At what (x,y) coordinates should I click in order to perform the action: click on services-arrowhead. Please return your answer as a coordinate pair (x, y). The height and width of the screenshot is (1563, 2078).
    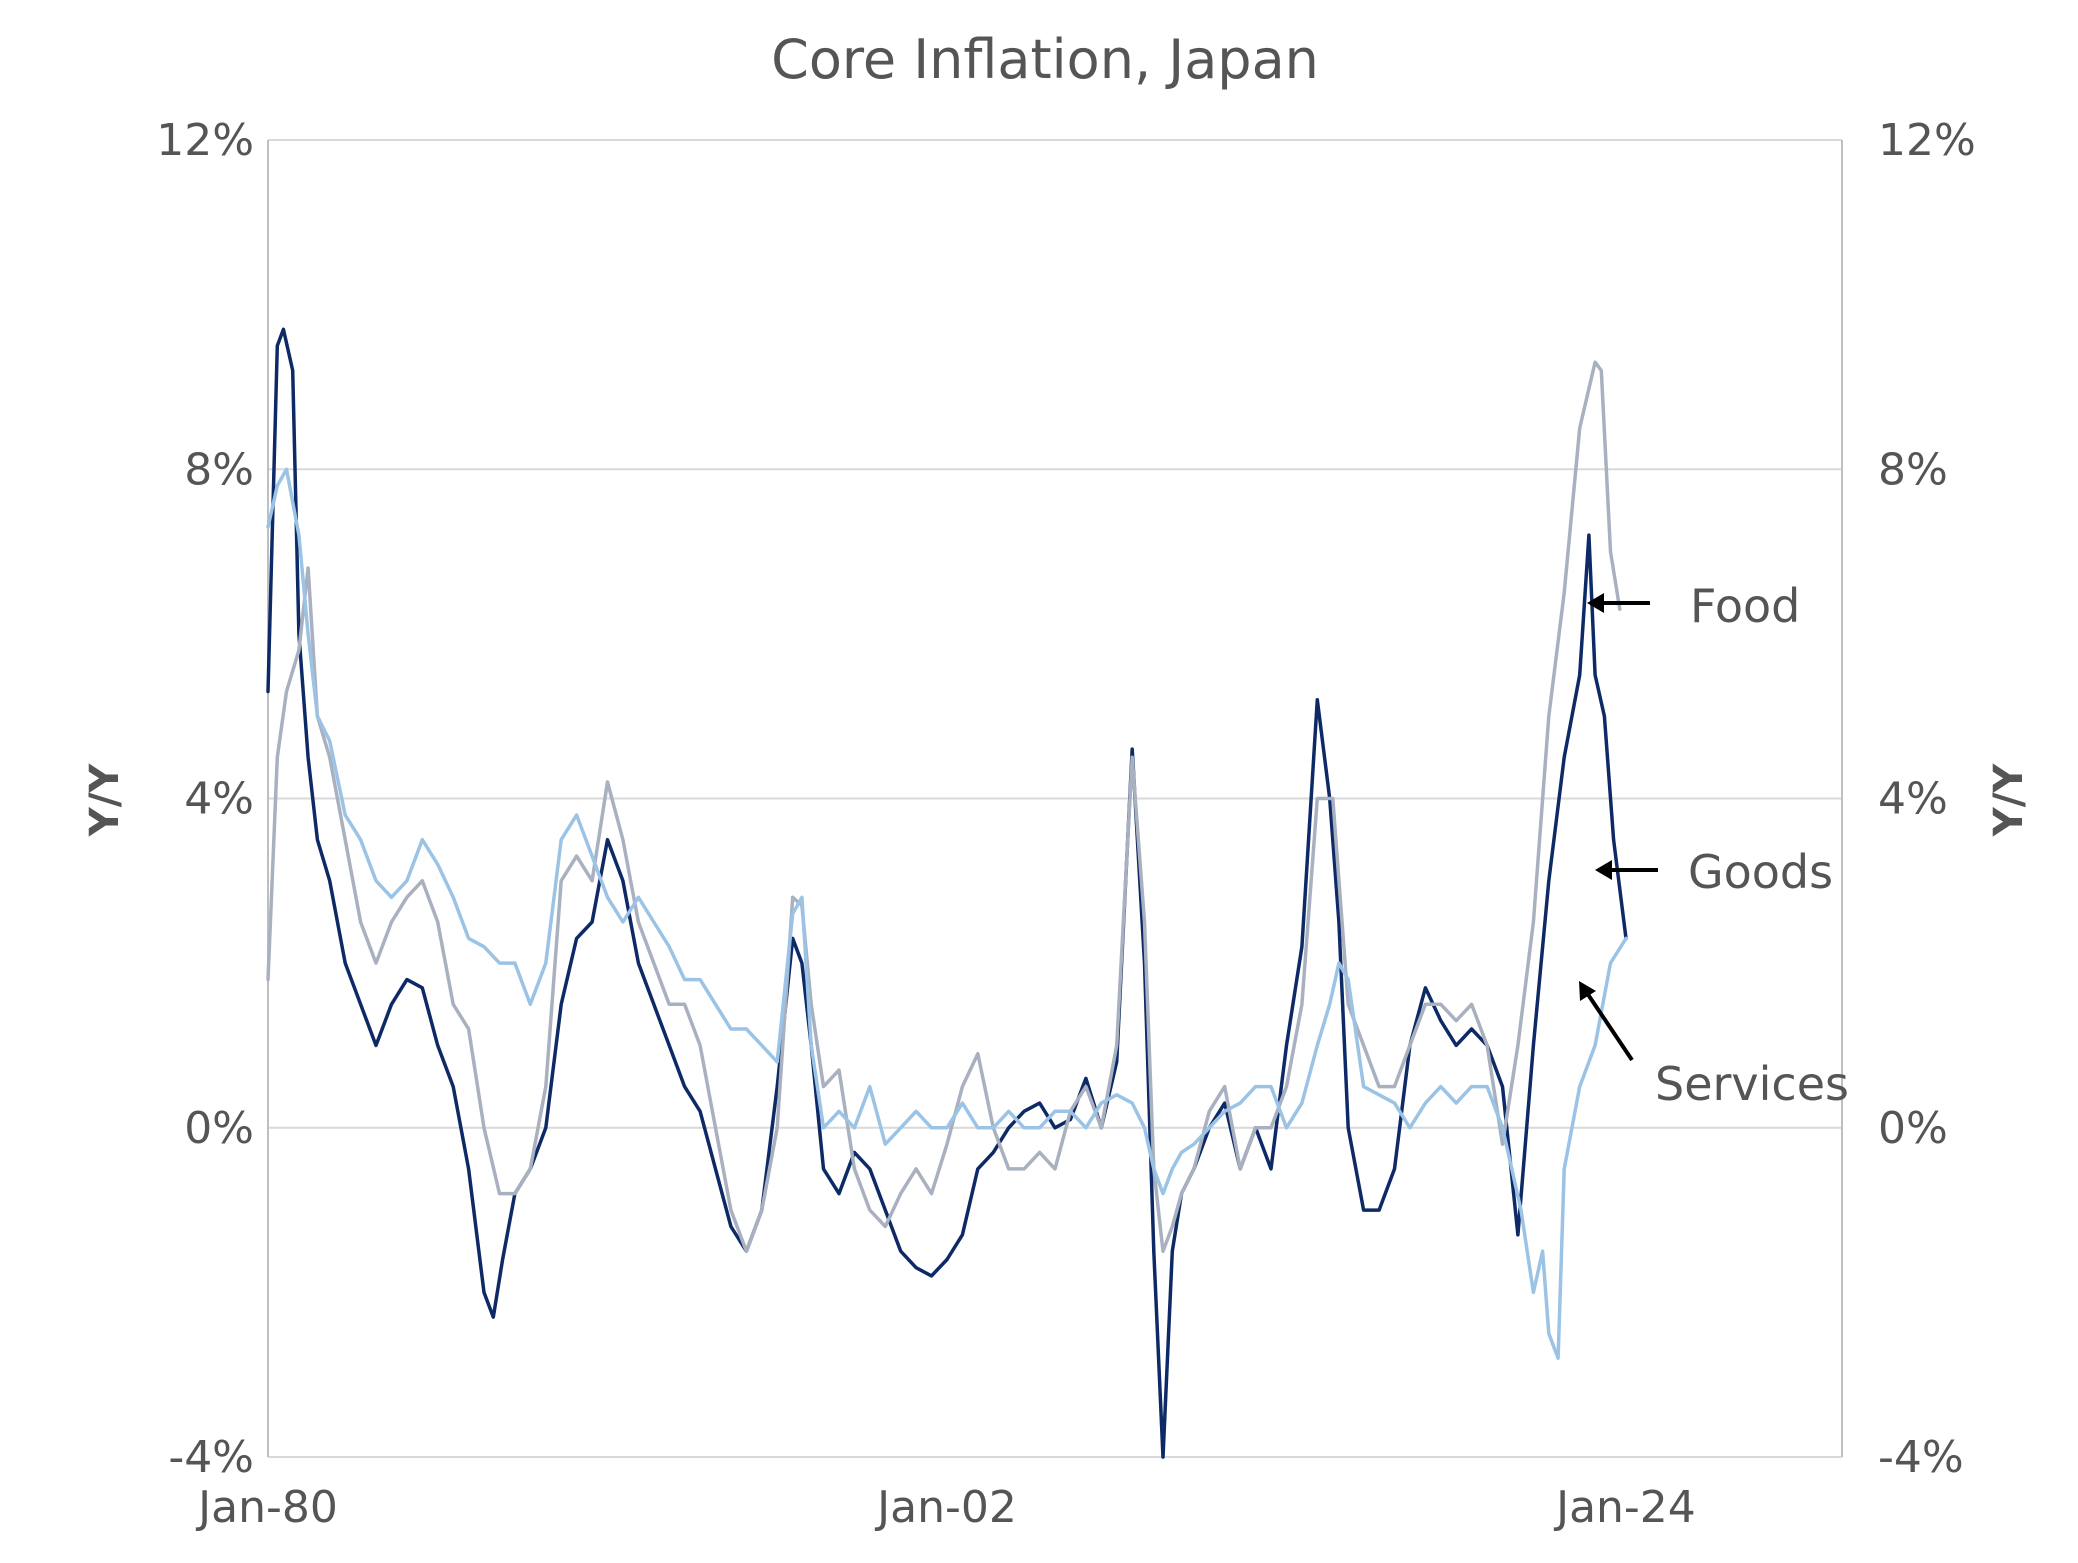
    Looking at the image, I should click on (1587, 991).